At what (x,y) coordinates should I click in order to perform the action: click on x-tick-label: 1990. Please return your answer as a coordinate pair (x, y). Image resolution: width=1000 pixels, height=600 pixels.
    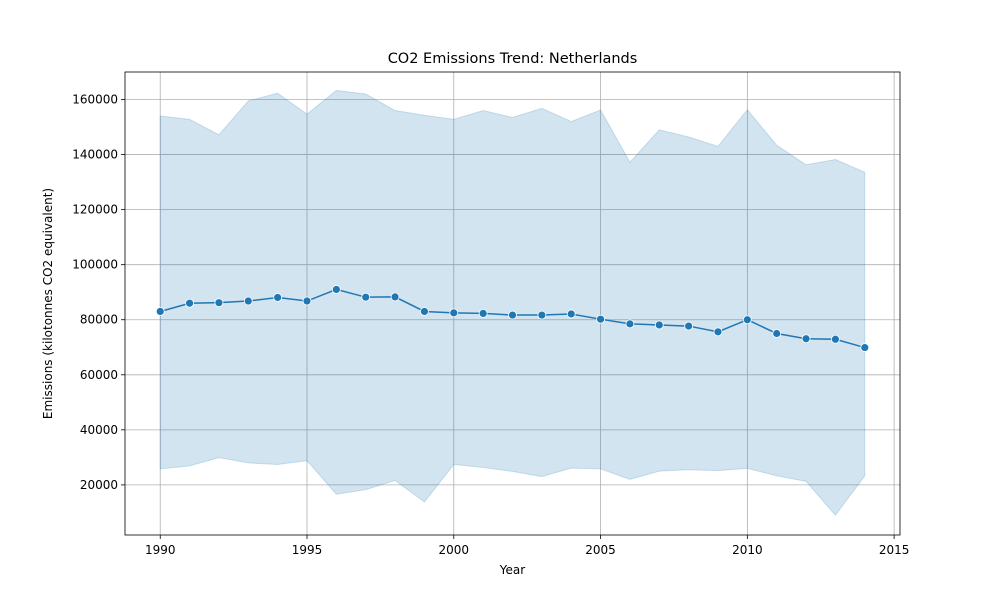
    Looking at the image, I should click on (160, 550).